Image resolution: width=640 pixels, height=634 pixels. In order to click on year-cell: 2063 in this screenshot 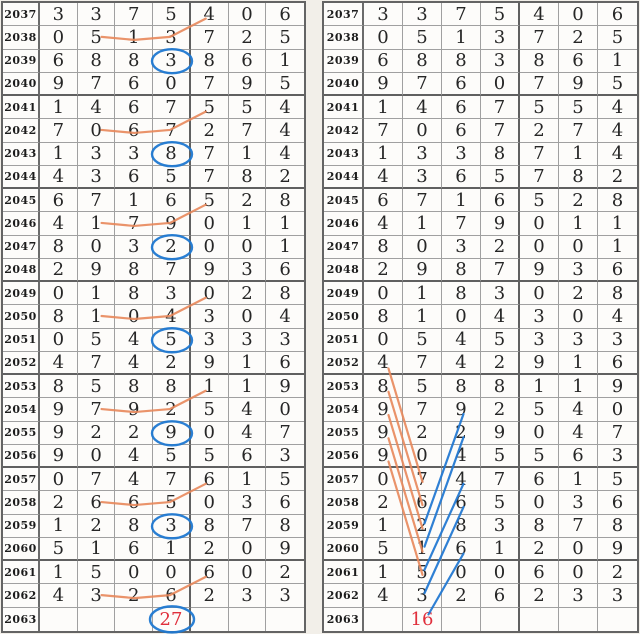, I will do `click(21, 619)`.